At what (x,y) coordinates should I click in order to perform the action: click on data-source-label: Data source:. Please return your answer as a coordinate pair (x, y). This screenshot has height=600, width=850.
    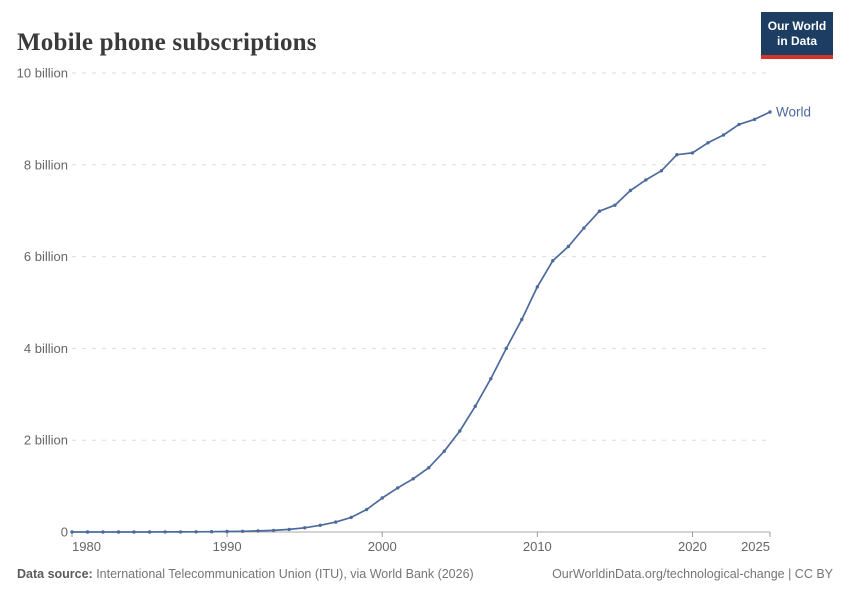
    Looking at the image, I should click on (55, 574).